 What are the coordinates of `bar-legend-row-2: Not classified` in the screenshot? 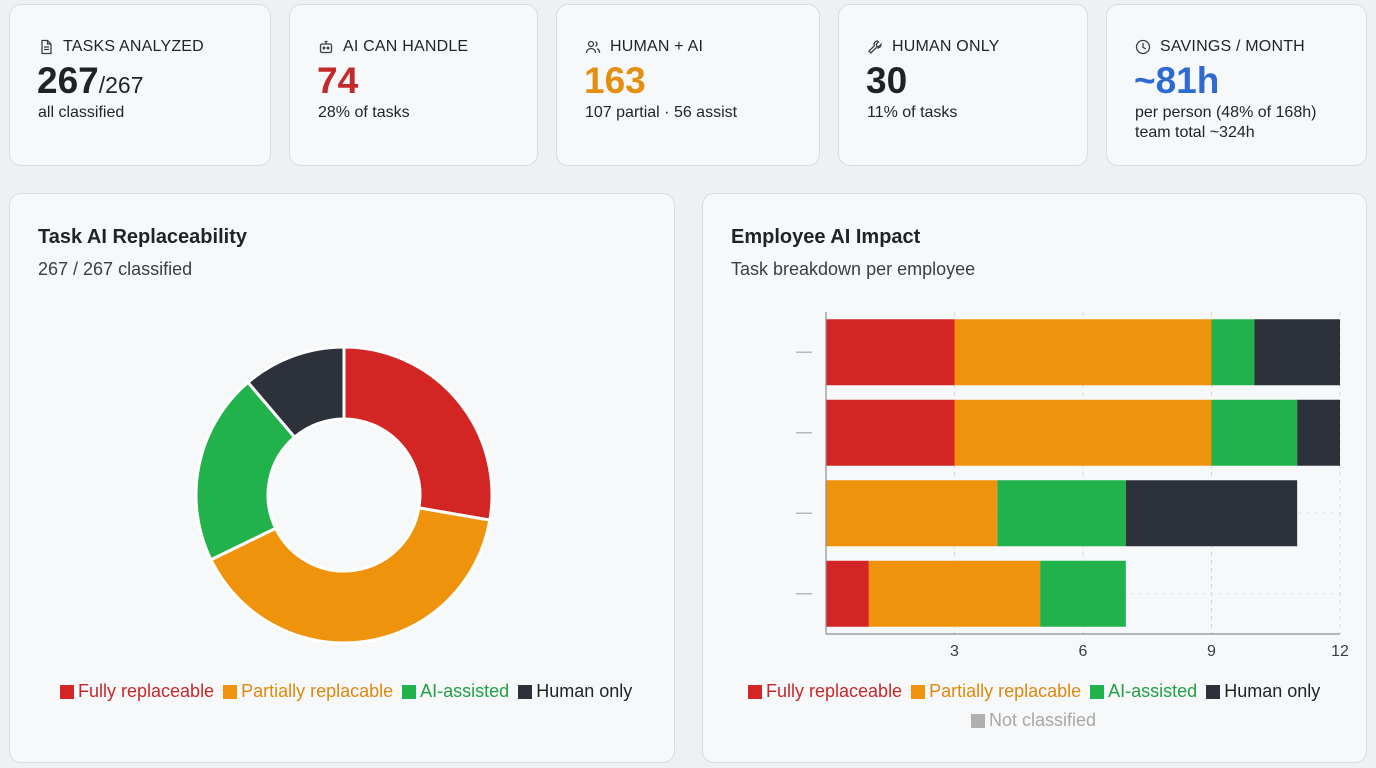 It's located at (1038, 720).